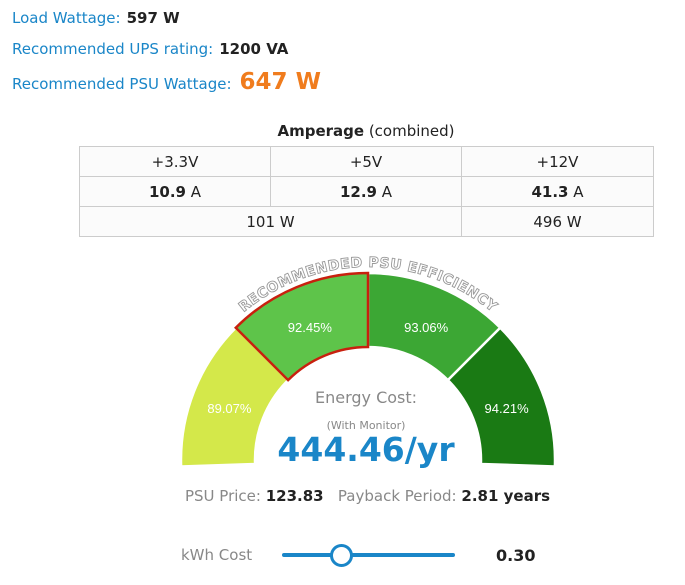  I want to click on amp-value: 41.3, so click(550, 191).